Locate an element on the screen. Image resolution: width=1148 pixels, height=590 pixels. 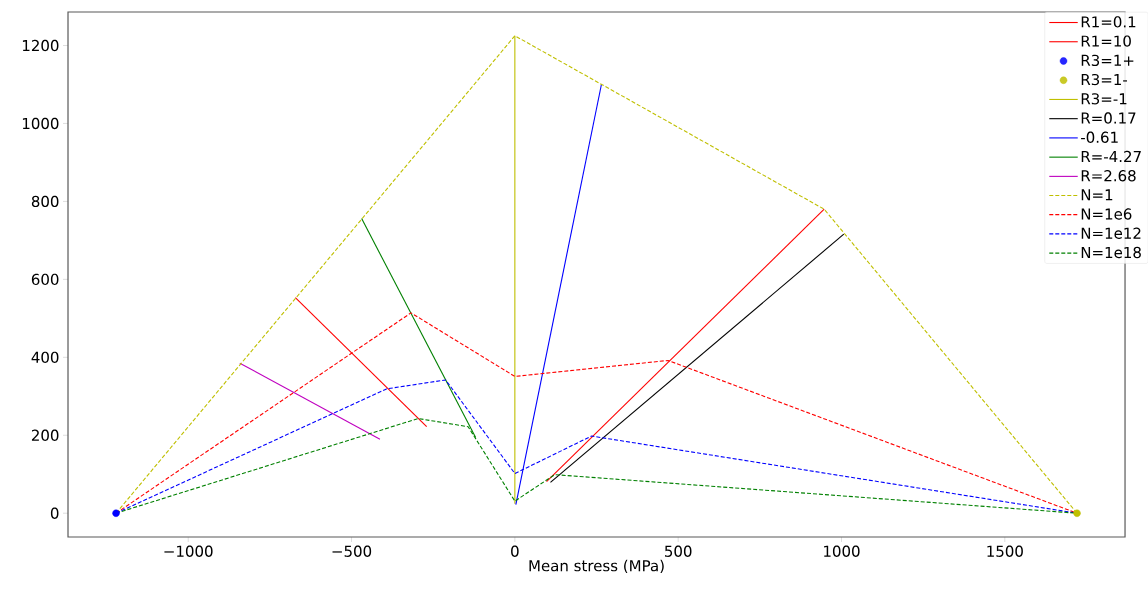
y-tick-label: 1000 is located at coordinates (40, 123).